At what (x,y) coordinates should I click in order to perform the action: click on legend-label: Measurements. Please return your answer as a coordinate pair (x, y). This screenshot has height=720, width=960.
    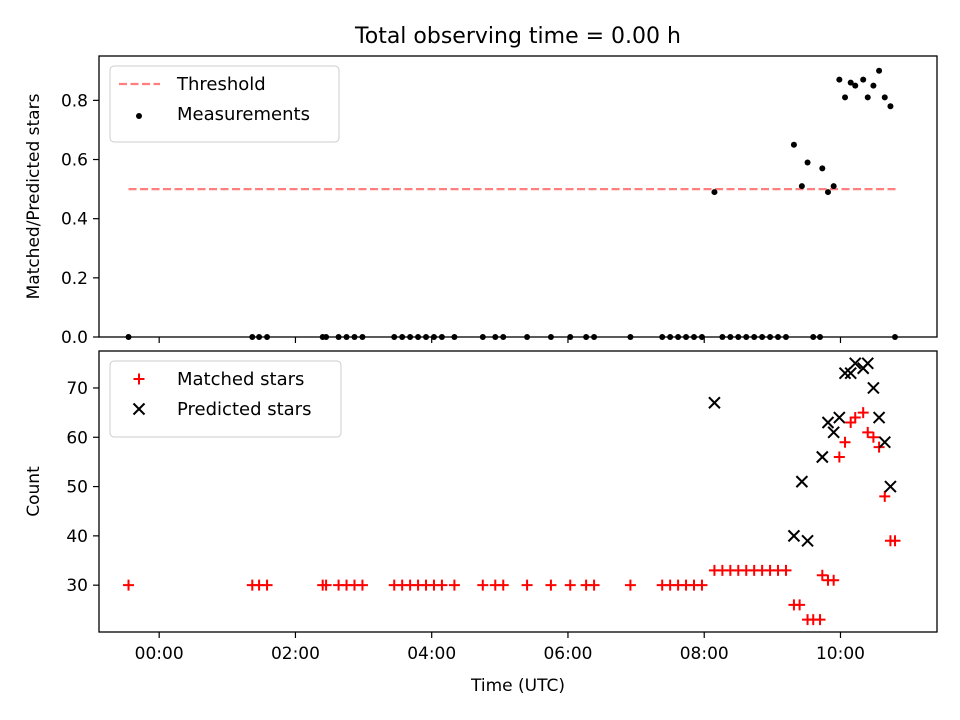
    Looking at the image, I should click on (243, 114).